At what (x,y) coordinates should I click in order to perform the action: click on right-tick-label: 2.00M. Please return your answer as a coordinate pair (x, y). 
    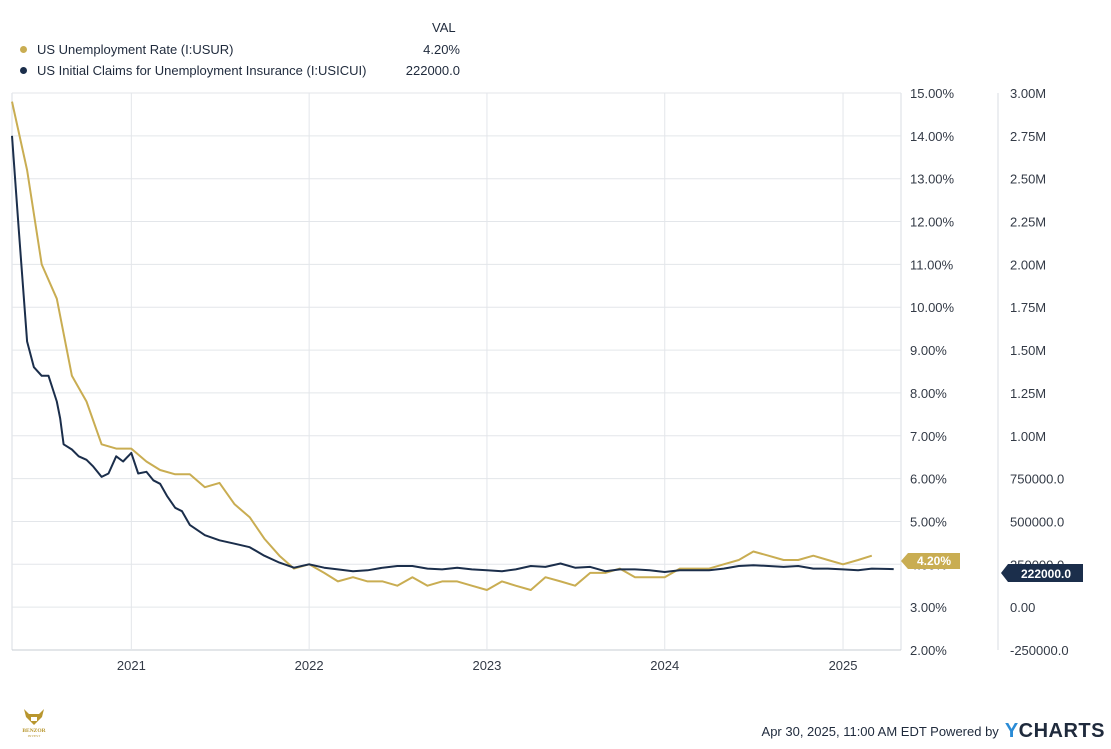
    Looking at the image, I should click on (1028, 264).